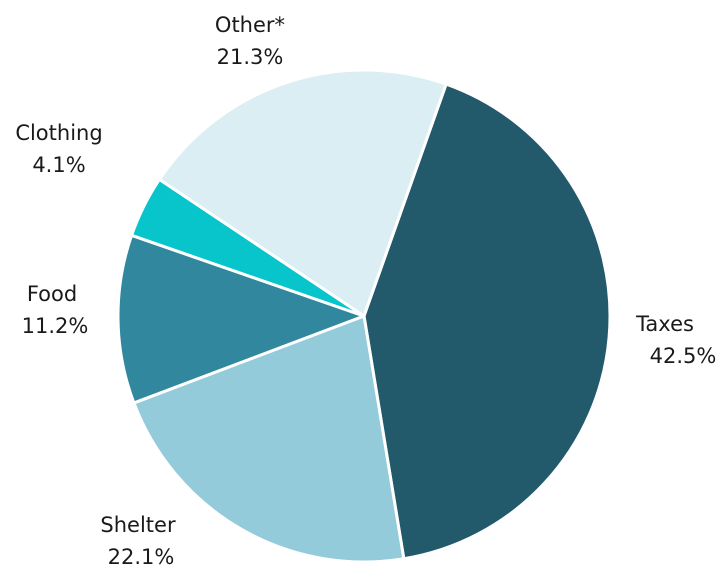  I want to click on label-other-name: Other*, so click(250, 25).